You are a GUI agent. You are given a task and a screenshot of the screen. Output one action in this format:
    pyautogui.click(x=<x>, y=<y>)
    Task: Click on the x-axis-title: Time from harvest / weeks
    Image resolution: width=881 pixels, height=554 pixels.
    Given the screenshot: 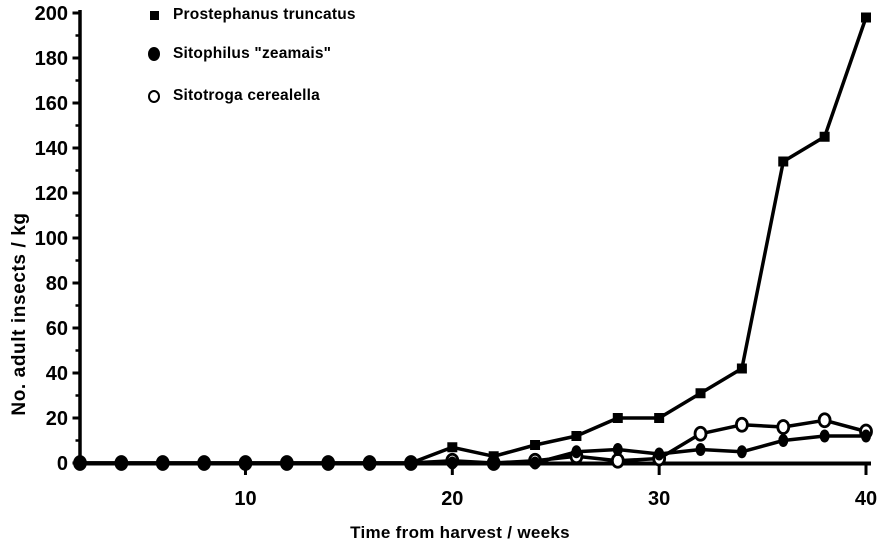 What is the action you would take?
    pyautogui.click(x=460, y=532)
    